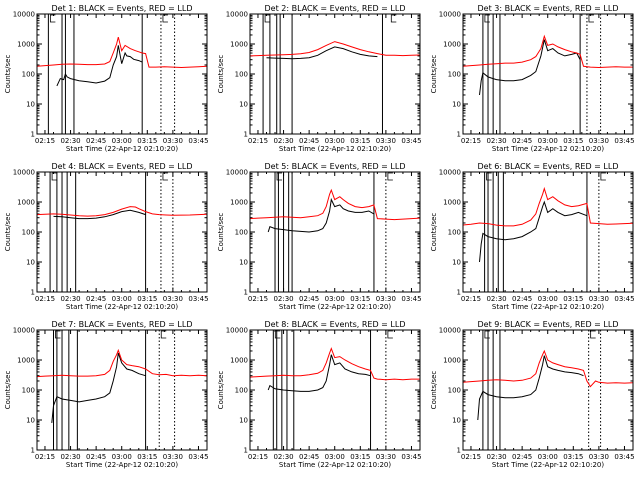  What do you see at coordinates (548, 166) in the screenshot?
I see `panel-title: Det 6: BLACK = Events, RED = LLD` at bounding box center [548, 166].